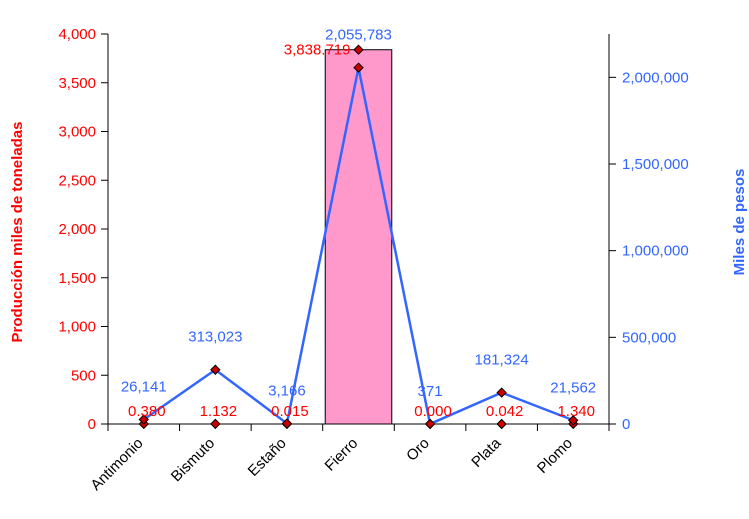  I want to click on left-tick-label: 1,500, so click(77, 278).